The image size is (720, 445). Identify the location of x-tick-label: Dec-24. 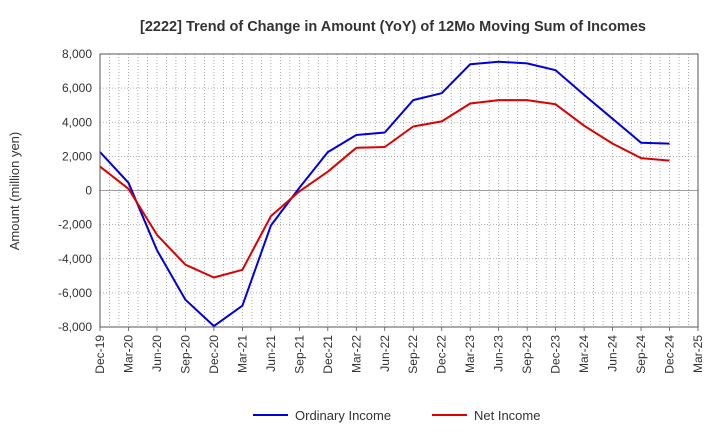
(670, 354).